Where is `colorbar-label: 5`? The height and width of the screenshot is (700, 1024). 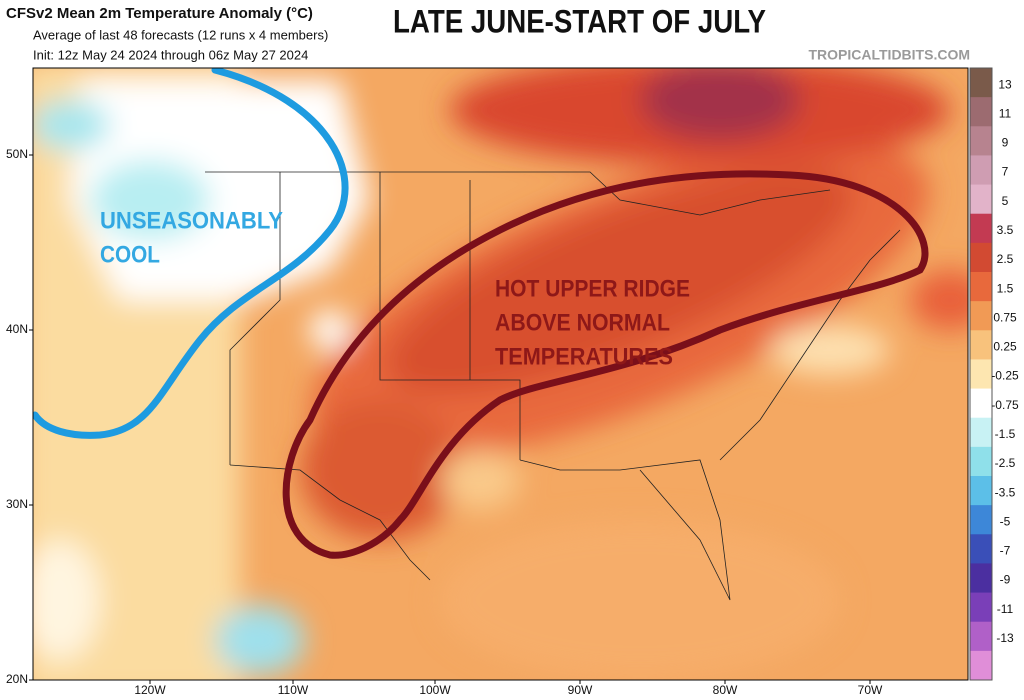 colorbar-label: 5 is located at coordinates (1005, 201).